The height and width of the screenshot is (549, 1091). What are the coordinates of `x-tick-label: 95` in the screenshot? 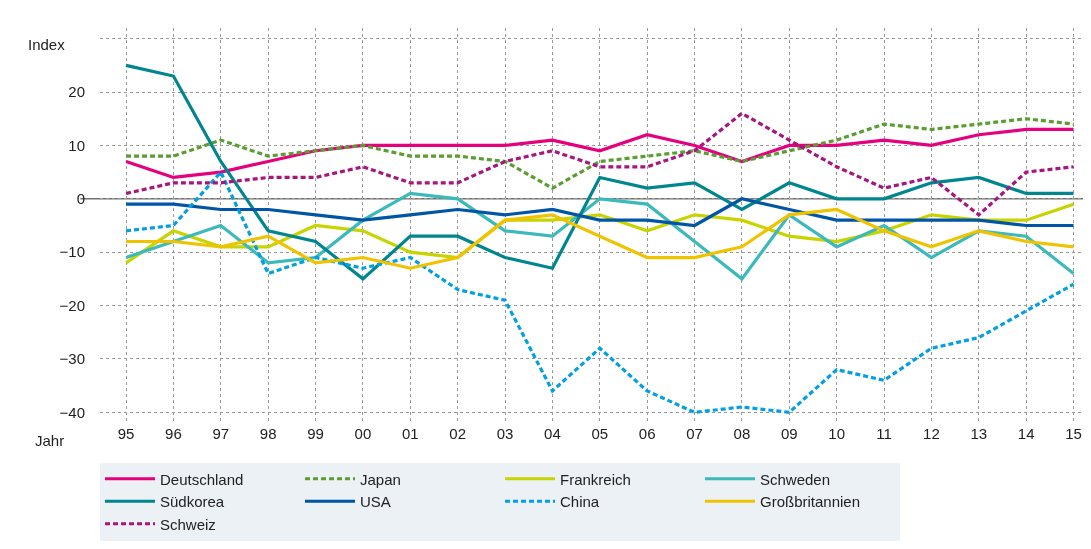 It's located at (126, 433).